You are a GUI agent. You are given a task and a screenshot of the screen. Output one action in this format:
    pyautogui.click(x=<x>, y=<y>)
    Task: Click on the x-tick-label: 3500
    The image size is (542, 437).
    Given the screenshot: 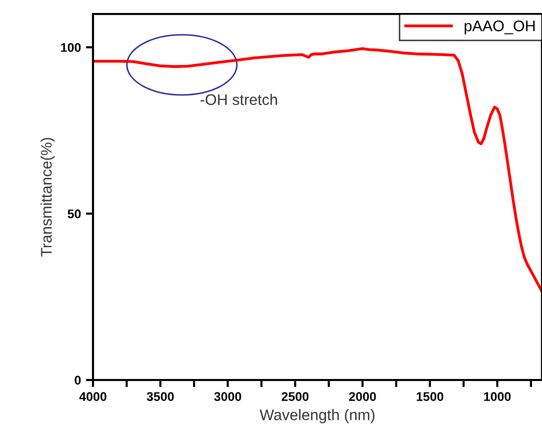 What is the action you would take?
    pyautogui.click(x=160, y=397)
    